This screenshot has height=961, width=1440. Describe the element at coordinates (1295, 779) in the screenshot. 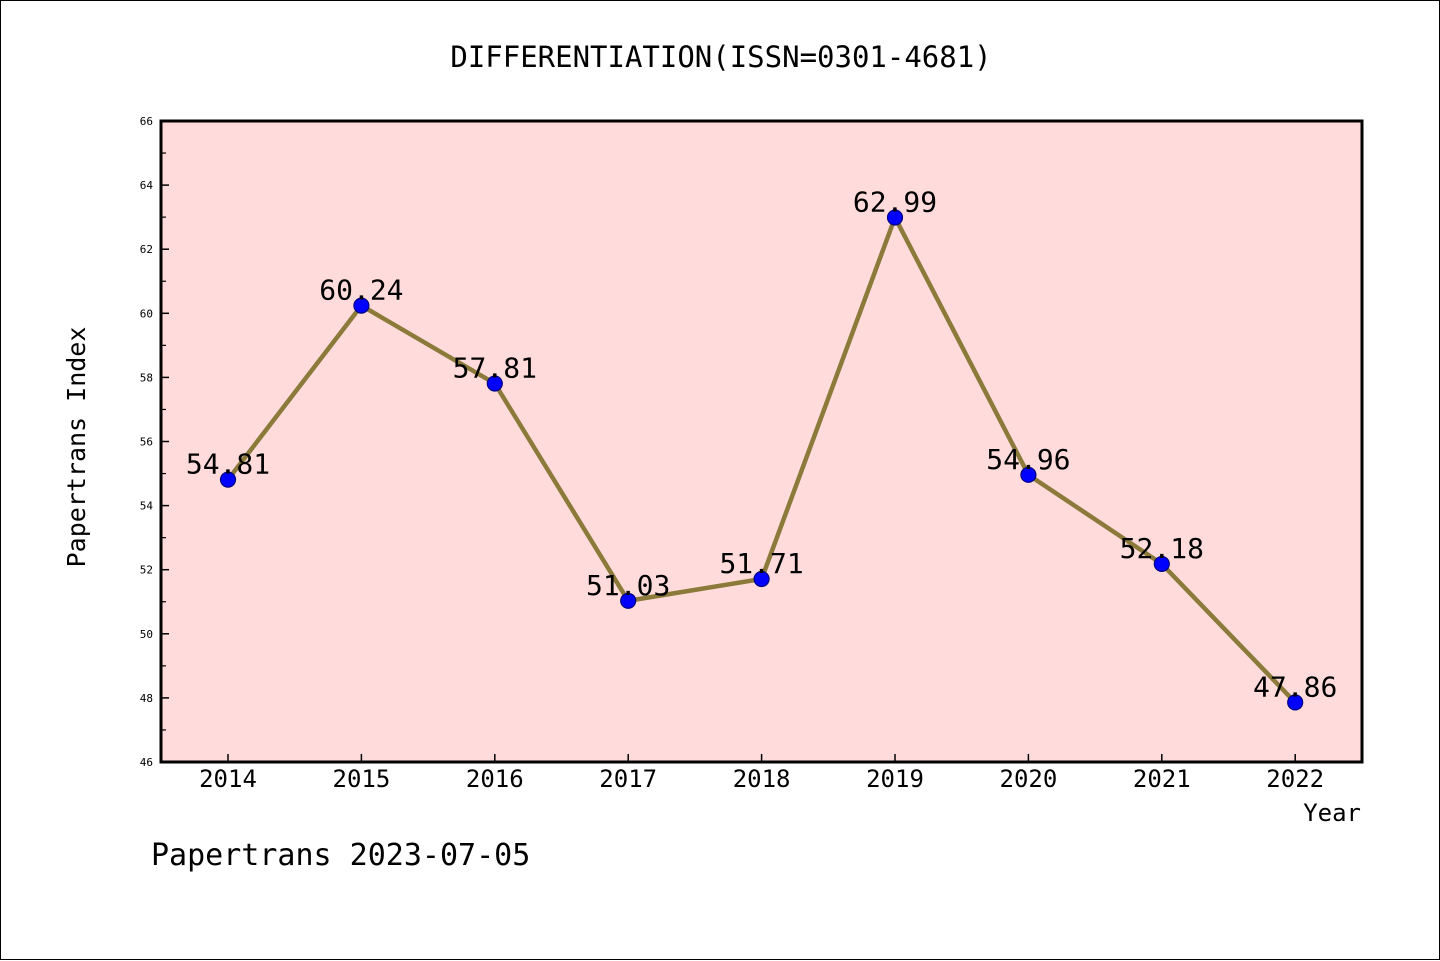

I see `x-tick-label: 2022` at that location.